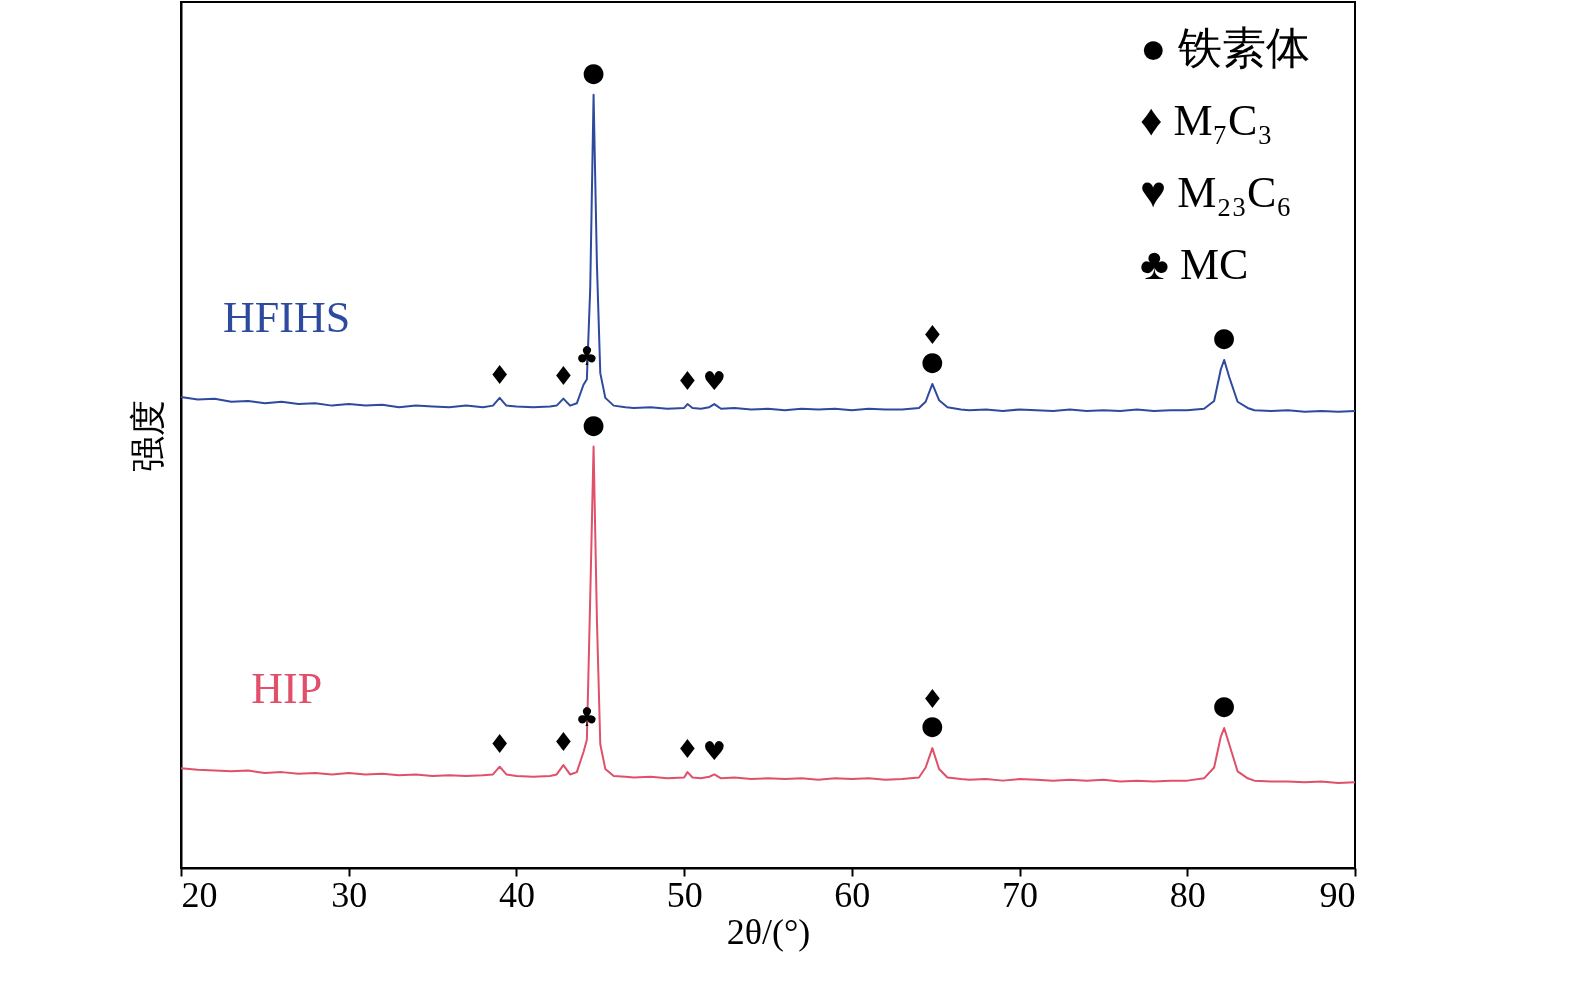 The width and height of the screenshot is (1575, 1005). Describe the element at coordinates (516, 894) in the screenshot. I see `x-tick-label: 40` at that location.